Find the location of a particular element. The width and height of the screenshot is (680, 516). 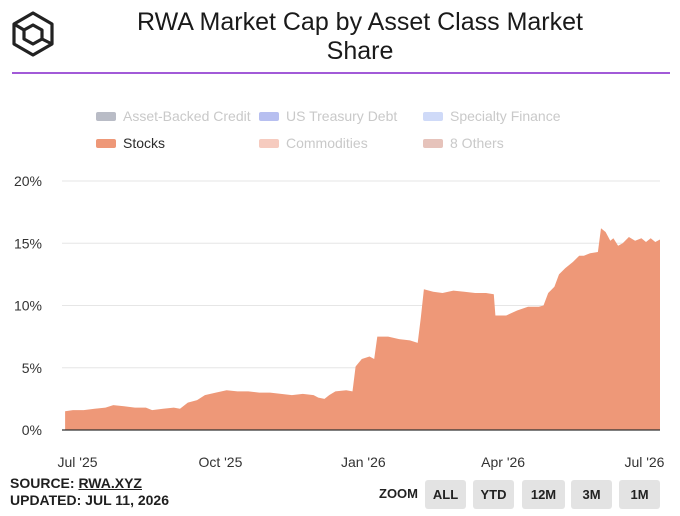

y-tick-label: 5% is located at coordinates (32, 368).